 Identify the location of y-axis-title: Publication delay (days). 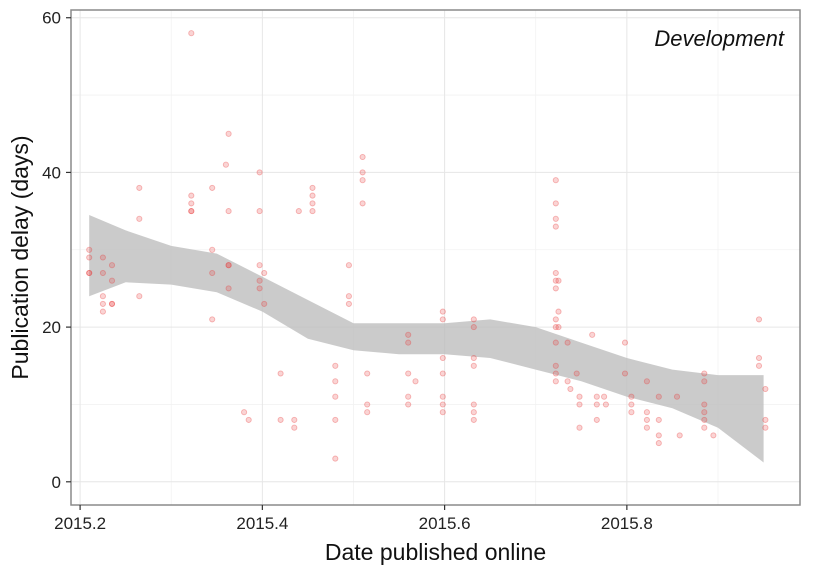
(20, 257).